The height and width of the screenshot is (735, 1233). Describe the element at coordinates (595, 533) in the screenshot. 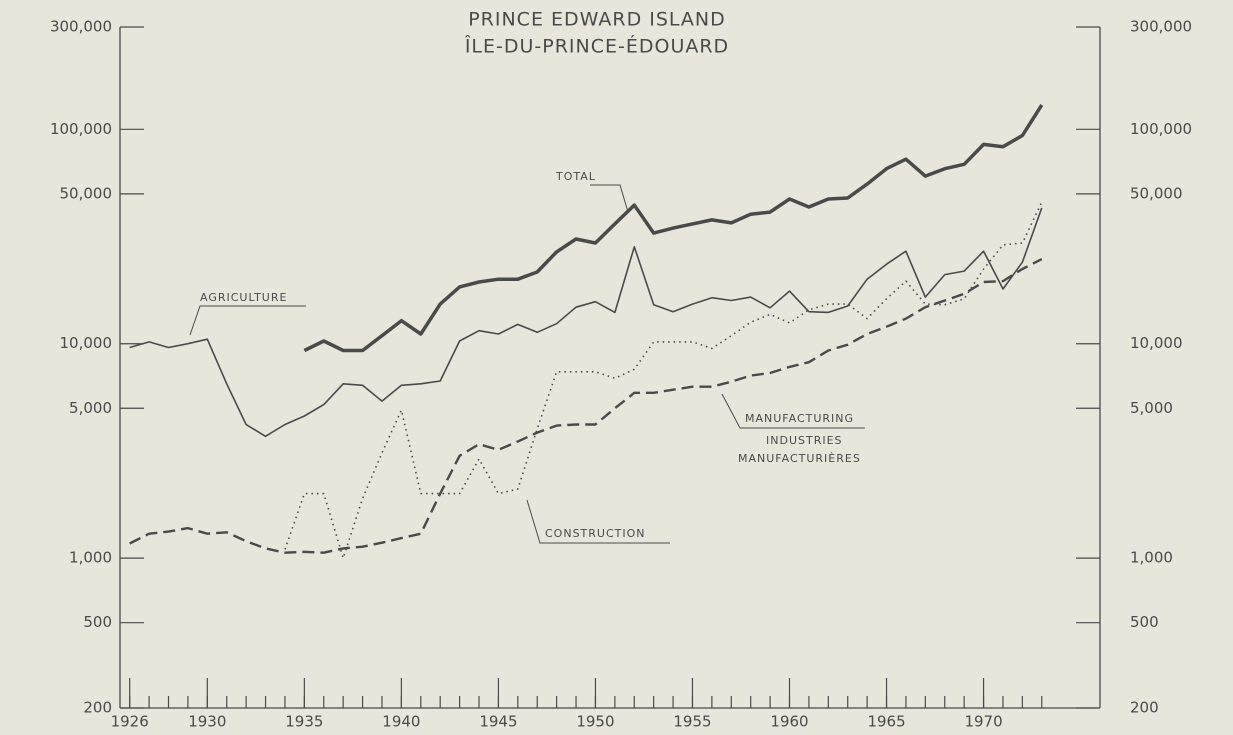

I see `construction-label: CONSTRUCTION` at that location.